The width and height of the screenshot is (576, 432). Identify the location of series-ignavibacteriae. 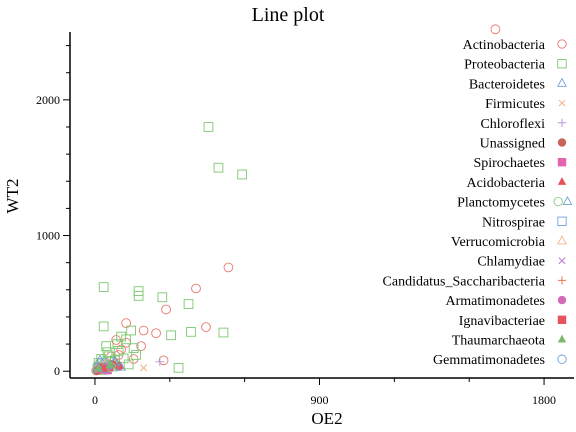
(102, 368).